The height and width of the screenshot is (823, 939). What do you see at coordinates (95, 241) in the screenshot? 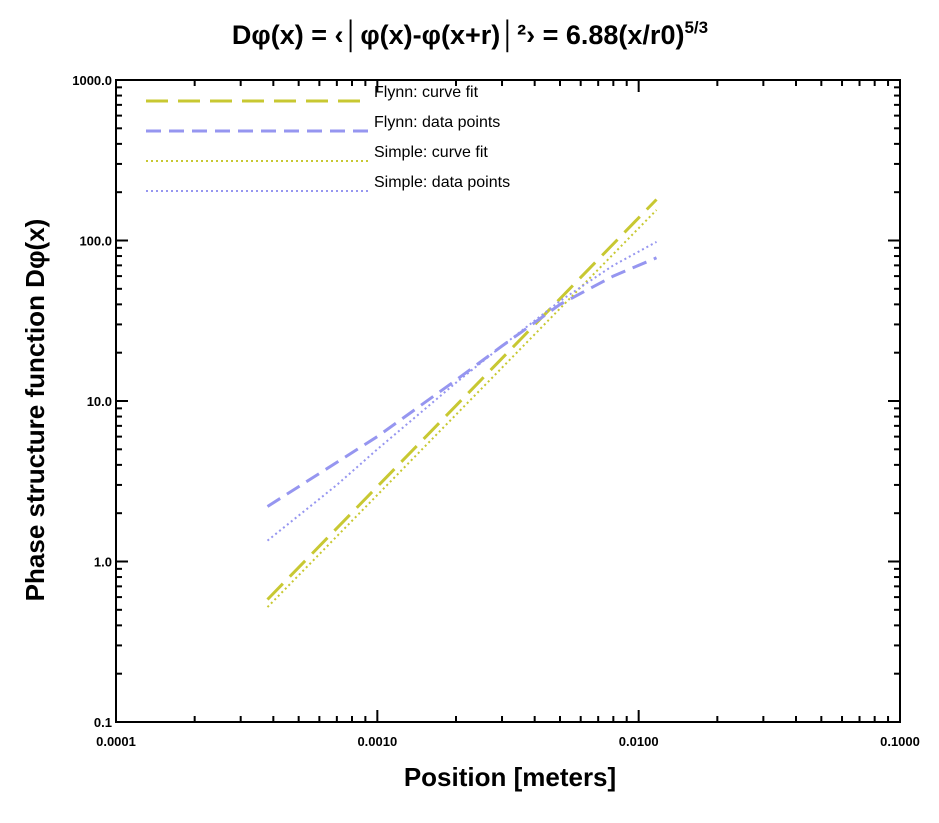
I see `y-tick-label: 100.0` at bounding box center [95, 241].